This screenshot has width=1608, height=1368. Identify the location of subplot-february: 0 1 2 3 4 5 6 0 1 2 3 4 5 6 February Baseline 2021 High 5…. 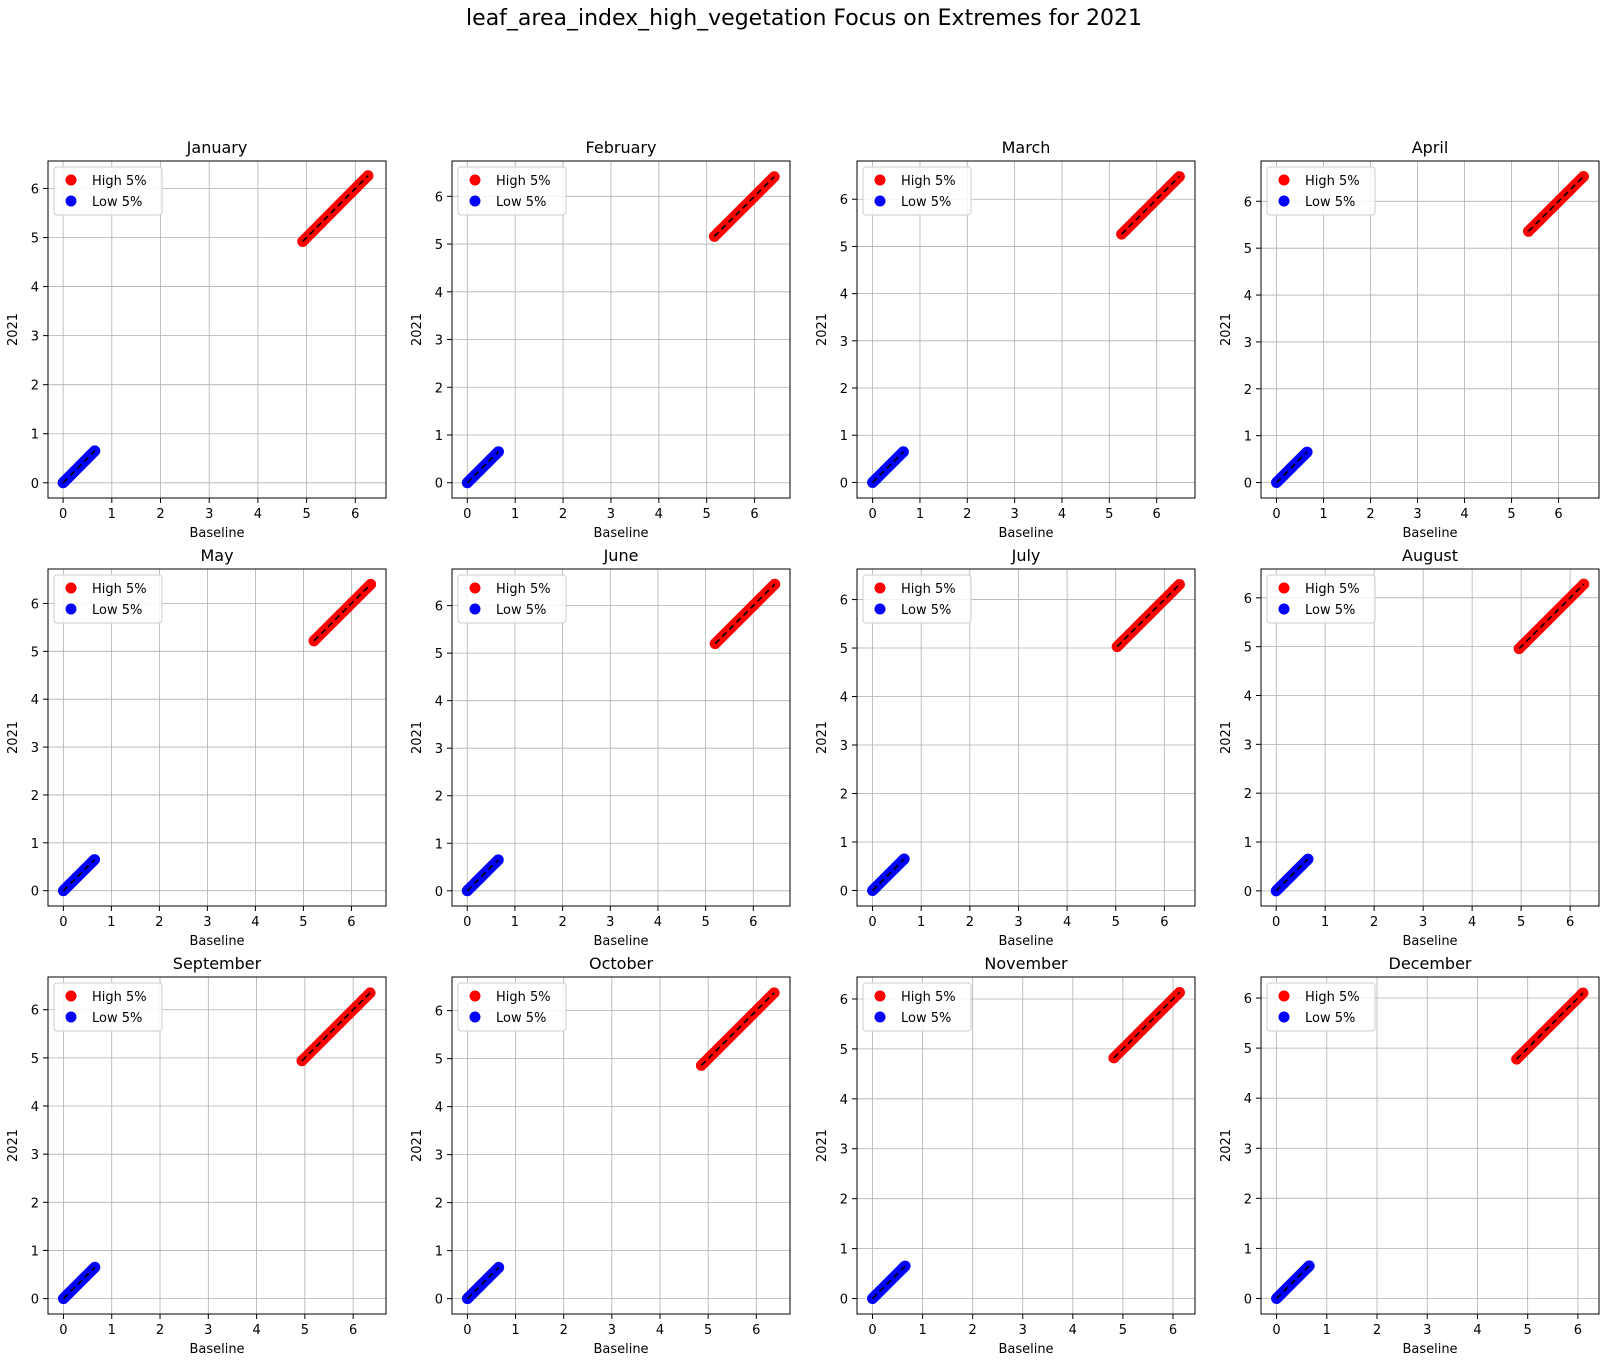
(600, 339).